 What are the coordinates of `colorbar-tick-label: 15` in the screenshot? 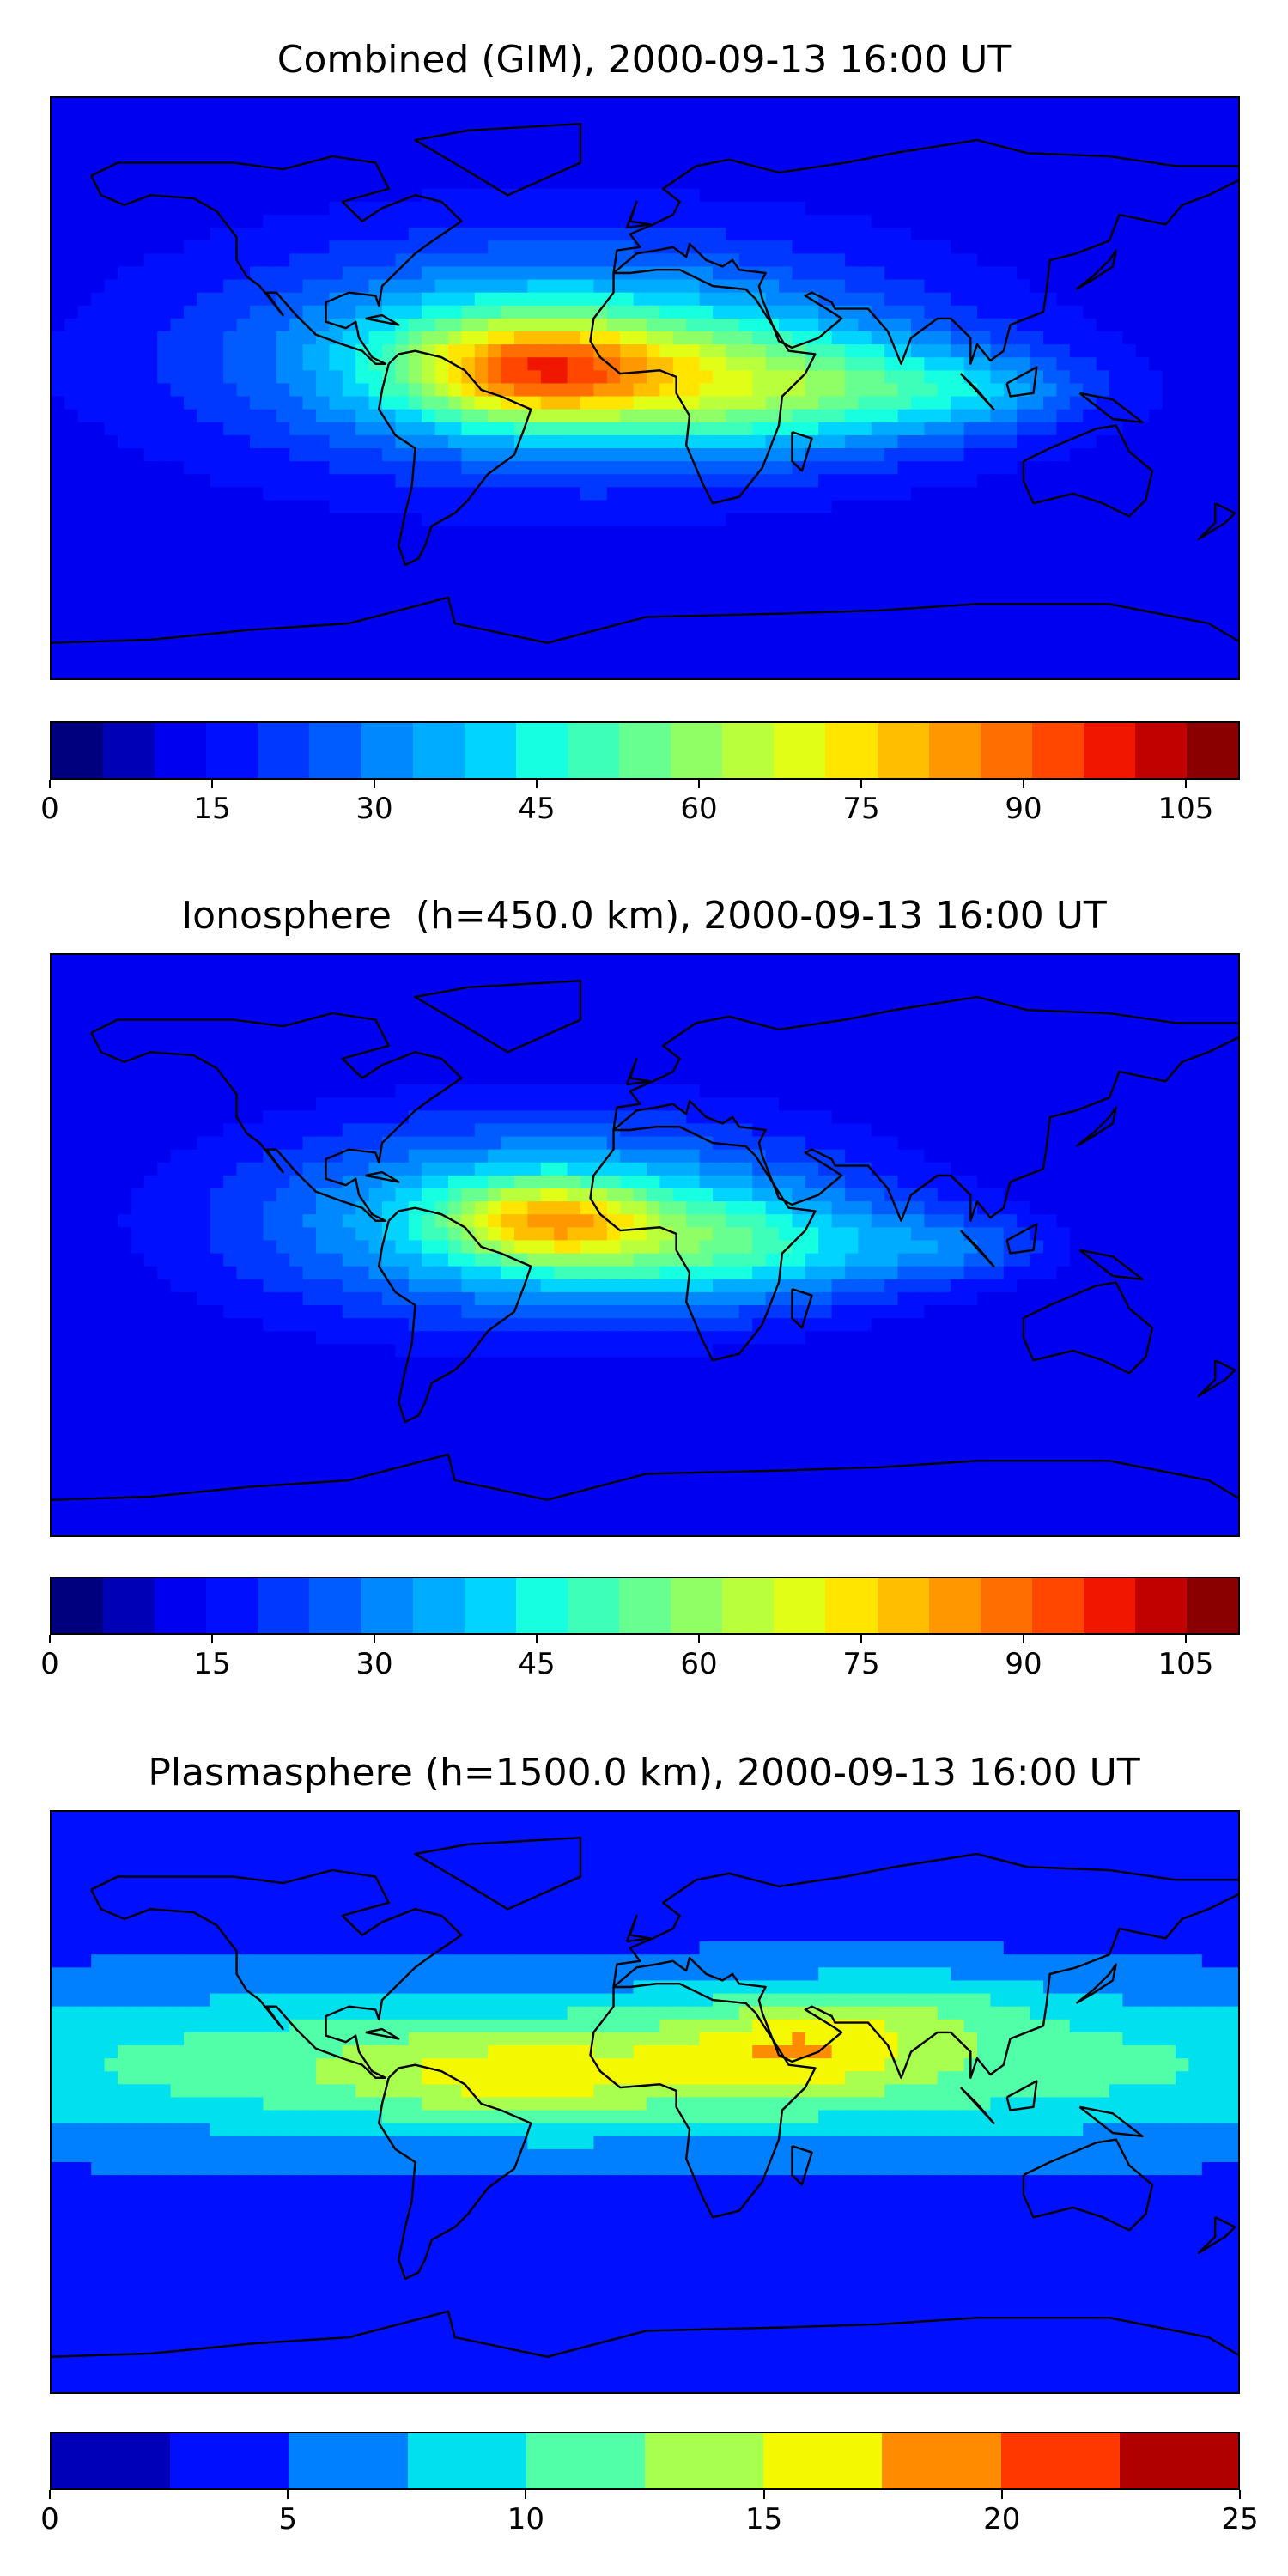 It's located at (764, 2519).